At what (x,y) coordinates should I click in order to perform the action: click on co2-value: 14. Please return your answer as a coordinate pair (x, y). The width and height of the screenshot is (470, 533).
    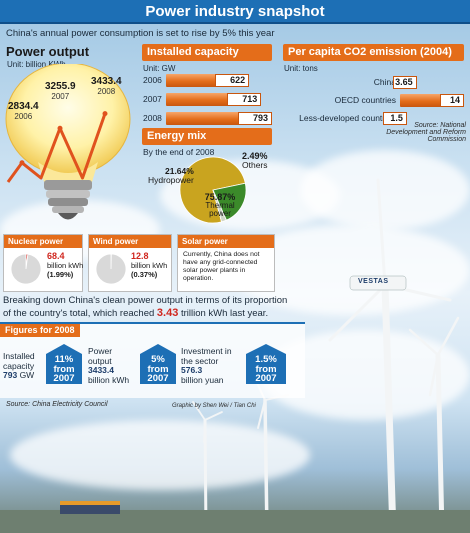
    Looking at the image, I should click on (452, 100).